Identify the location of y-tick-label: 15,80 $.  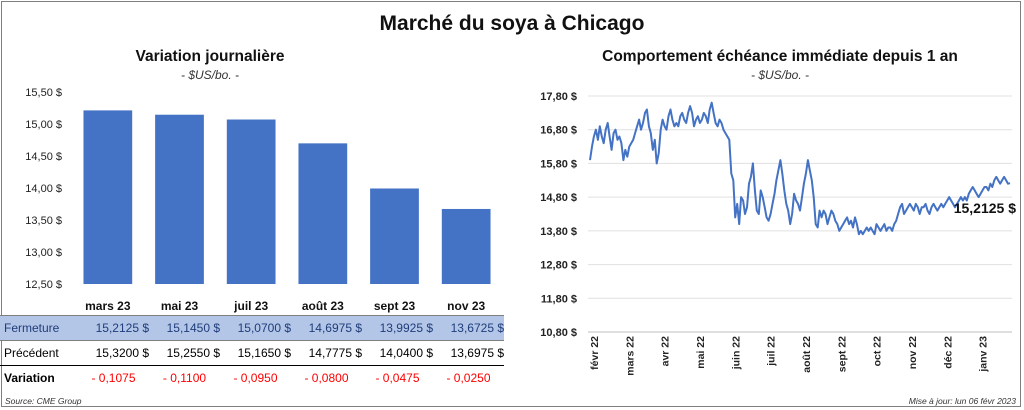
(558, 164).